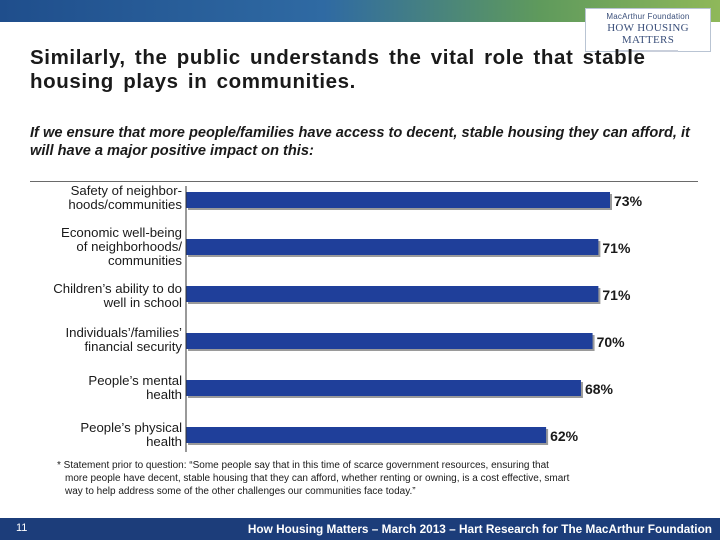  What do you see at coordinates (22, 528) in the screenshot?
I see `page-number: 11` at bounding box center [22, 528].